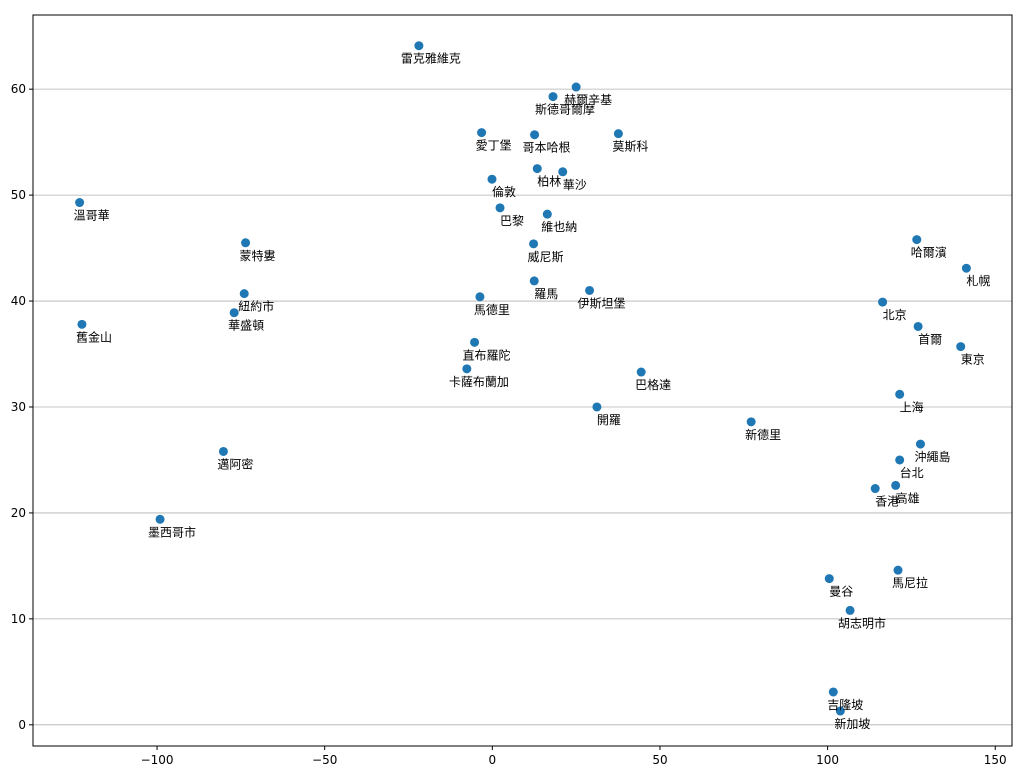  I want to click on city-label: 威尼斯, so click(546, 257).